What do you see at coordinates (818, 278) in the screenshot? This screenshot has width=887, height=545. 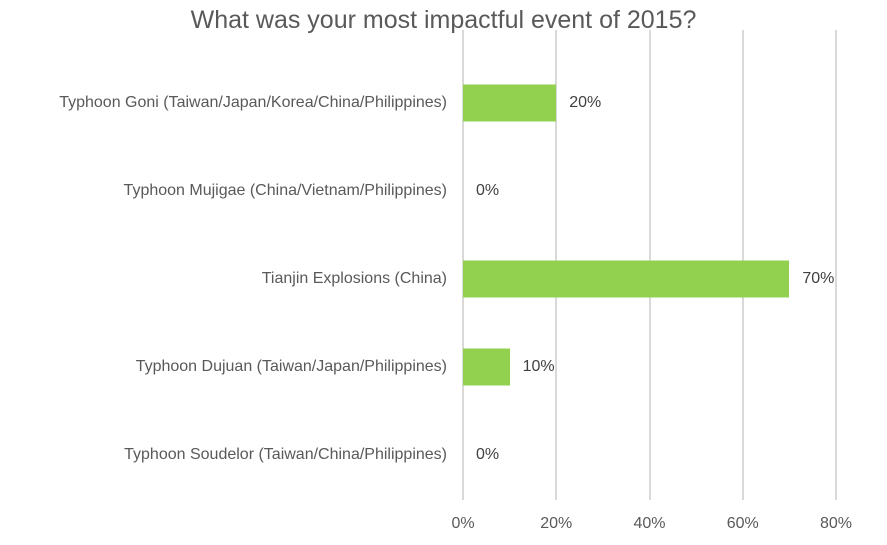 I see `data-label: 70%` at bounding box center [818, 278].